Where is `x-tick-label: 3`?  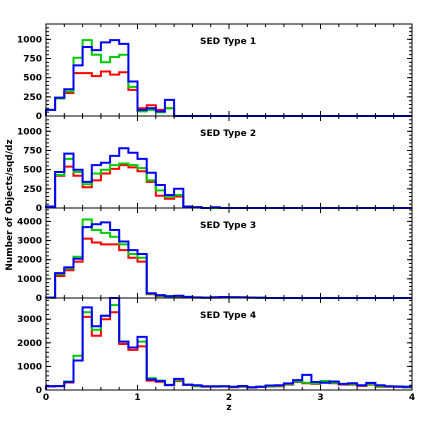
x-tick-label: 3 is located at coordinates (320, 398).